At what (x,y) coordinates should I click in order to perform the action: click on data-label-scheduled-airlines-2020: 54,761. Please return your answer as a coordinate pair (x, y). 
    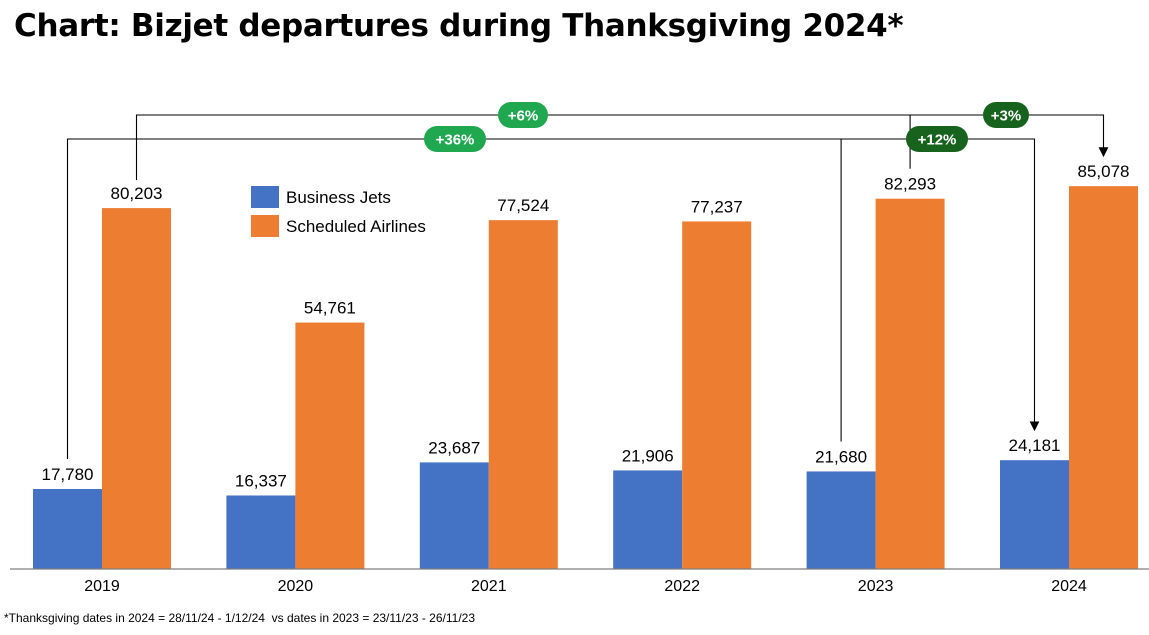
    Looking at the image, I should click on (330, 308).